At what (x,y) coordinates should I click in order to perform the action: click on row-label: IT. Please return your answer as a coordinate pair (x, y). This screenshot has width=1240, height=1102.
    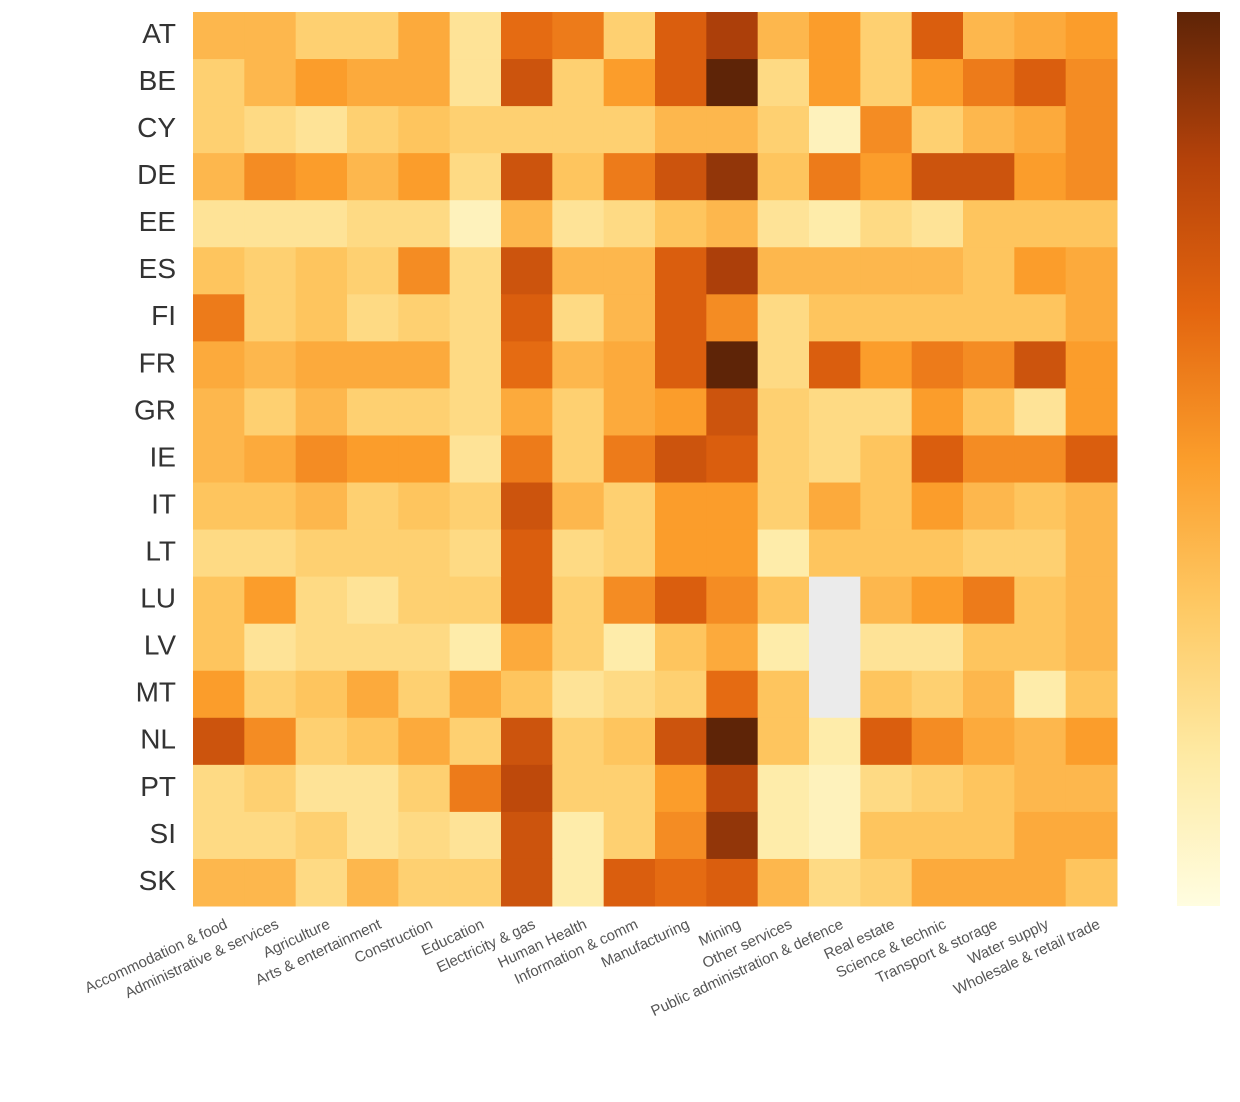
    Looking at the image, I should click on (163, 503).